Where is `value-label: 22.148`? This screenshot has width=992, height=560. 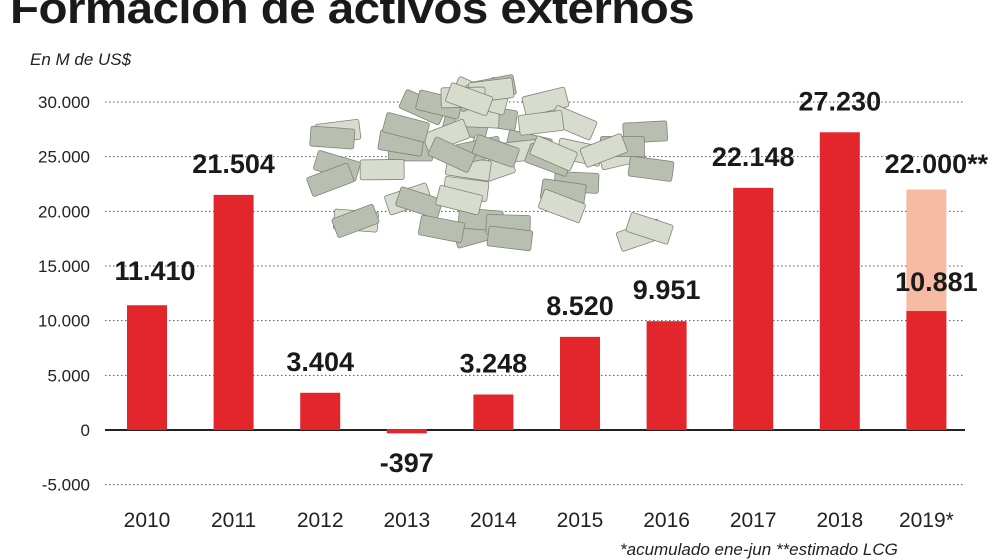 value-label: 22.148 is located at coordinates (753, 157).